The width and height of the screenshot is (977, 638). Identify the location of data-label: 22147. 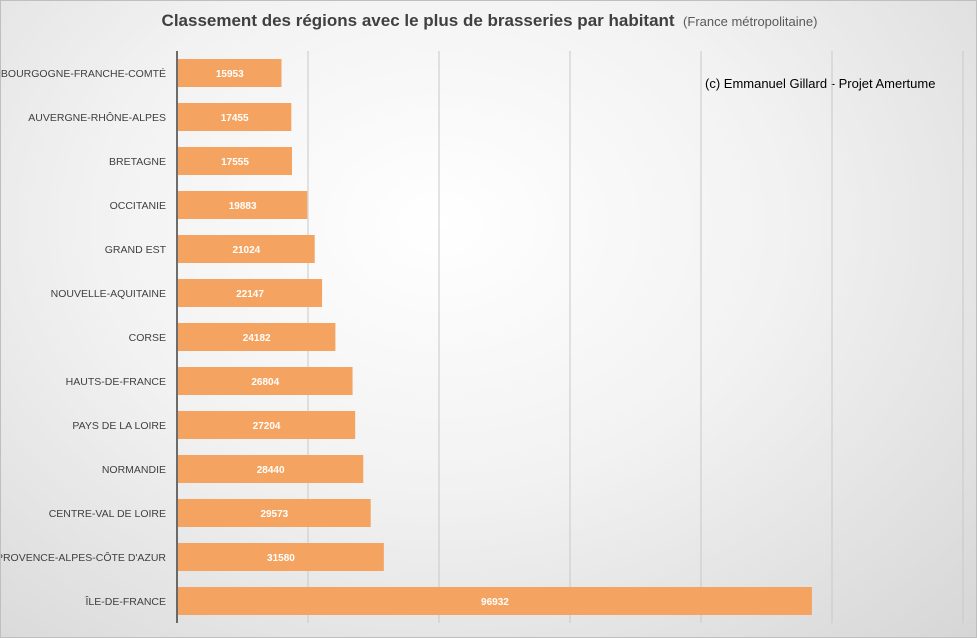
(250, 294).